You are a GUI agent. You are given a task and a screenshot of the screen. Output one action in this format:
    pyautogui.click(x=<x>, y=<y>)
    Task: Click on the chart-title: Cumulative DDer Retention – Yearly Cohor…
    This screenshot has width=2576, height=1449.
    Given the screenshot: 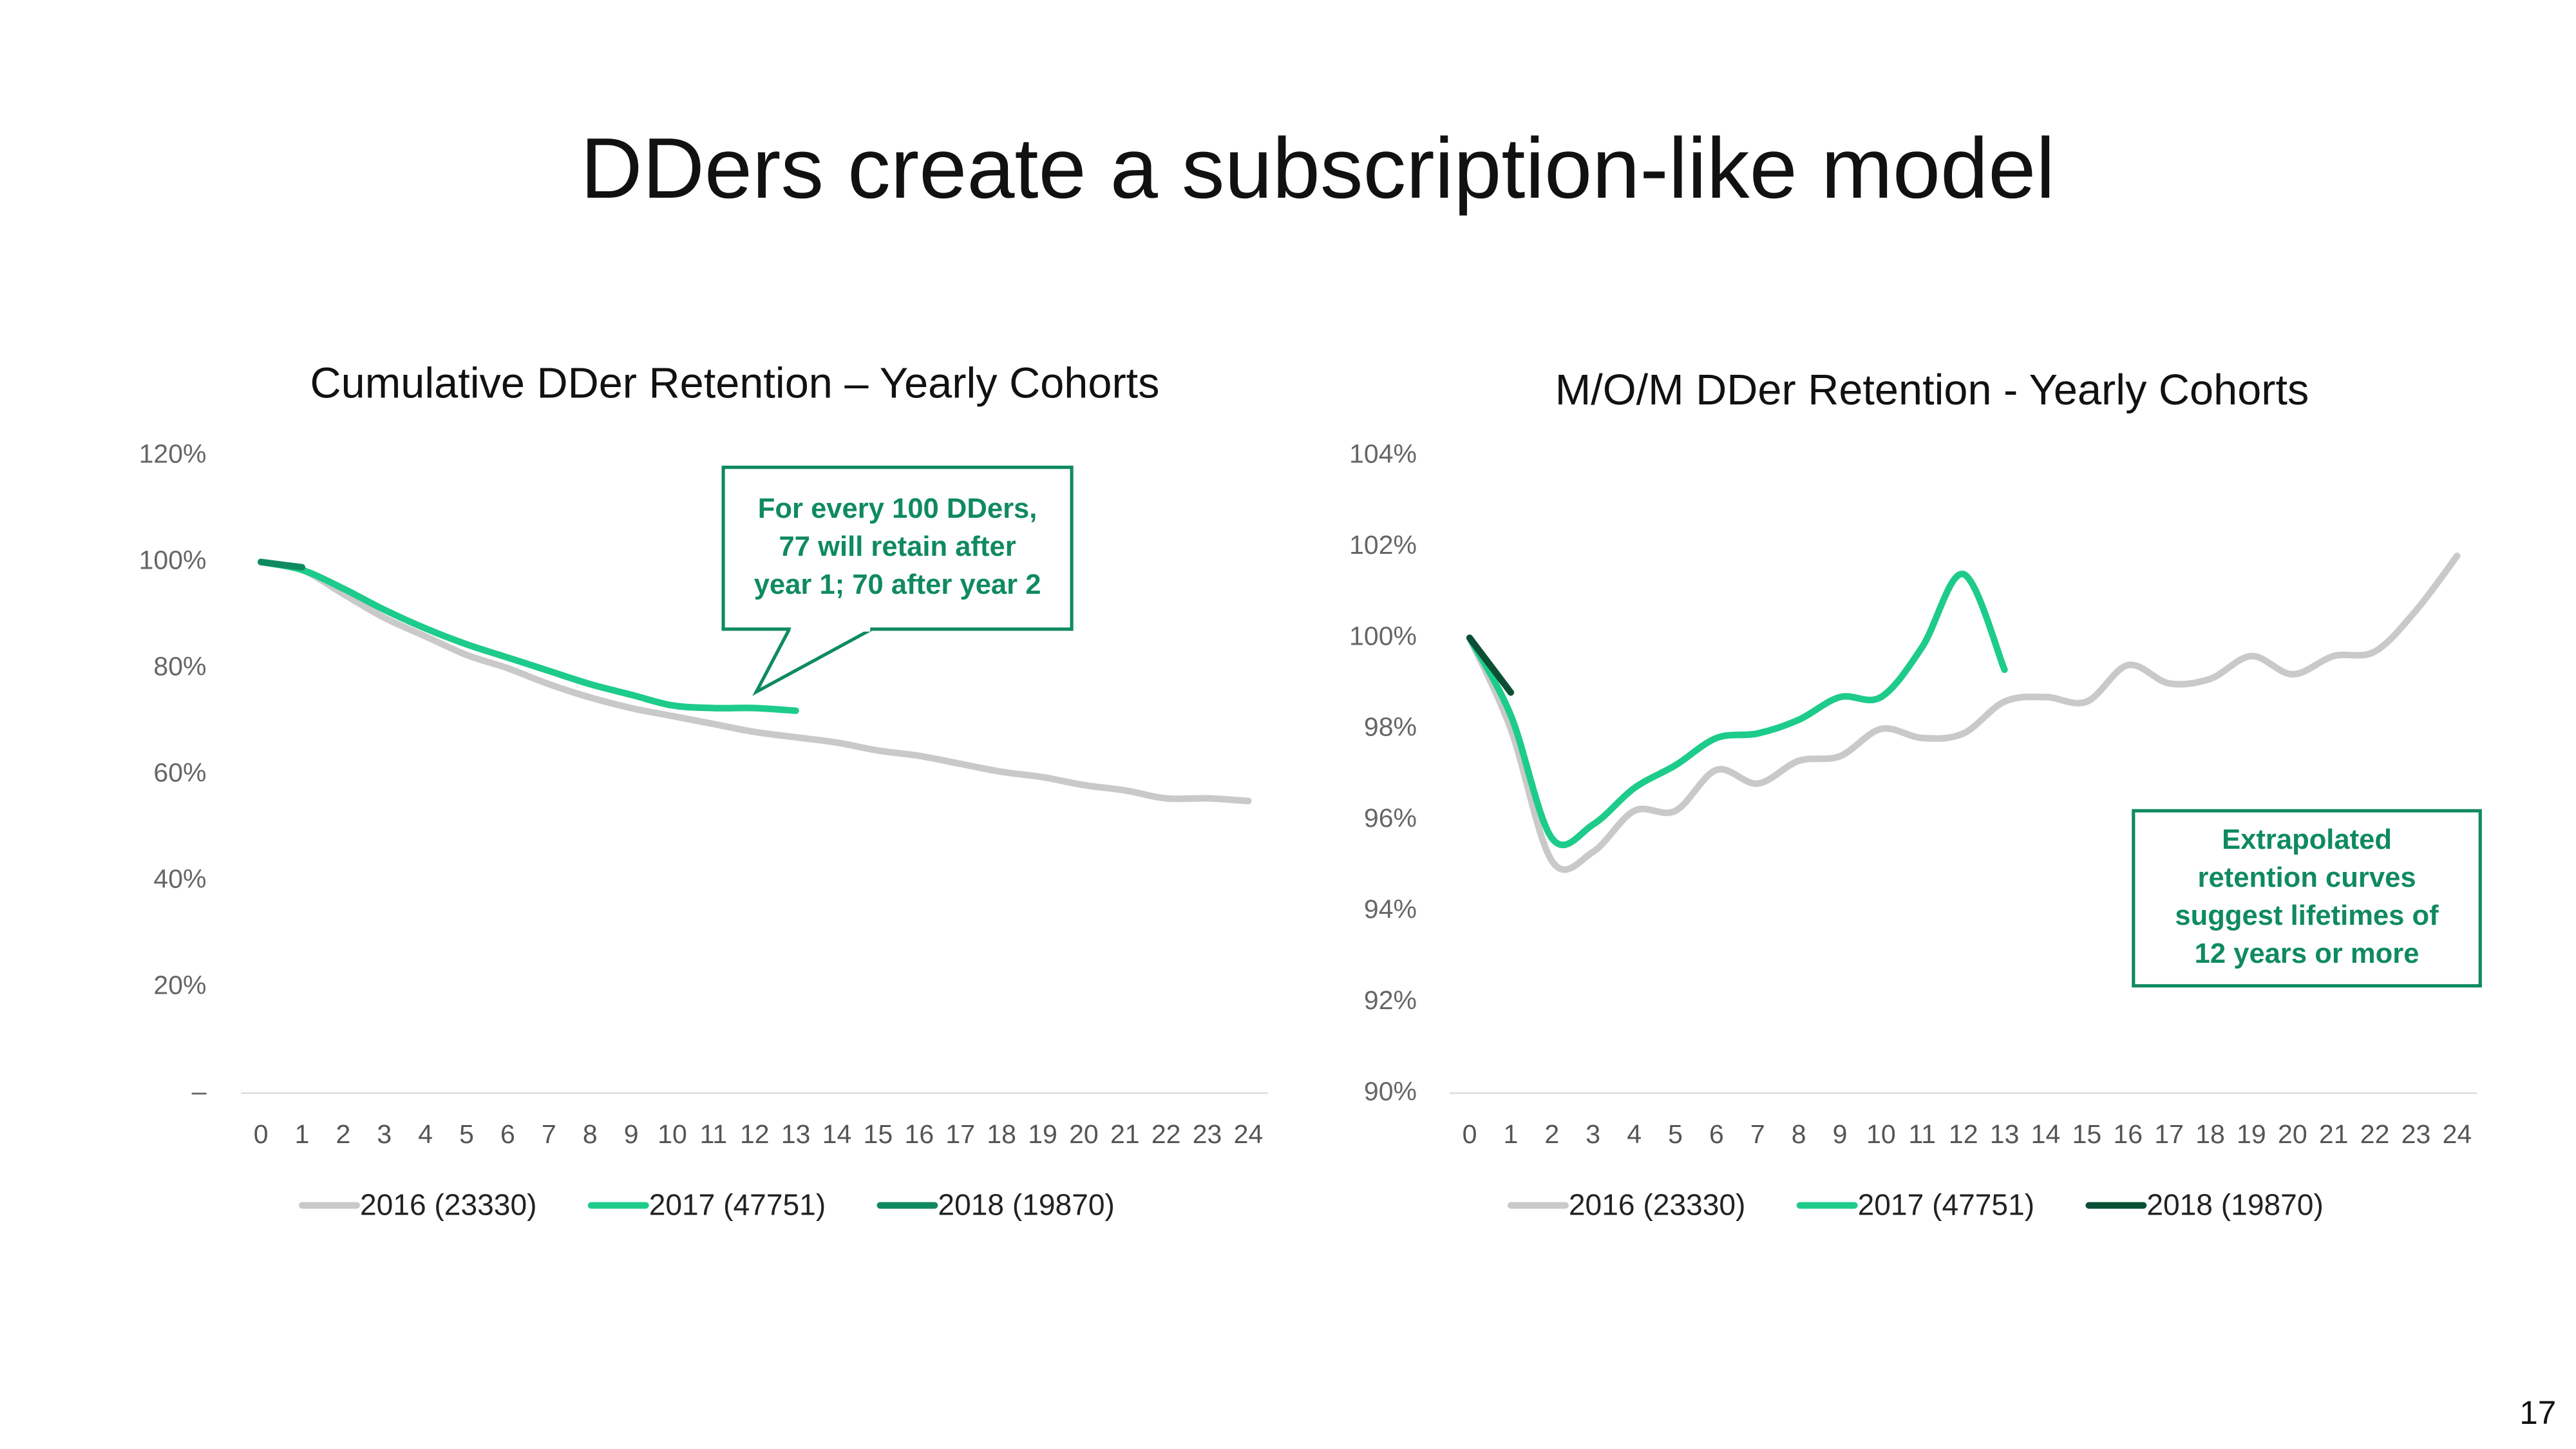 What is the action you would take?
    pyautogui.click(x=735, y=384)
    